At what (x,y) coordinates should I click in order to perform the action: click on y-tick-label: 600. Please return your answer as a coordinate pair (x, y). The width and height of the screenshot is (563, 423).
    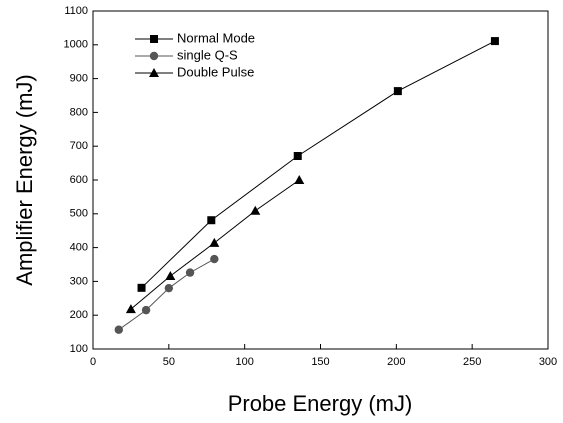
    Looking at the image, I should click on (79, 180).